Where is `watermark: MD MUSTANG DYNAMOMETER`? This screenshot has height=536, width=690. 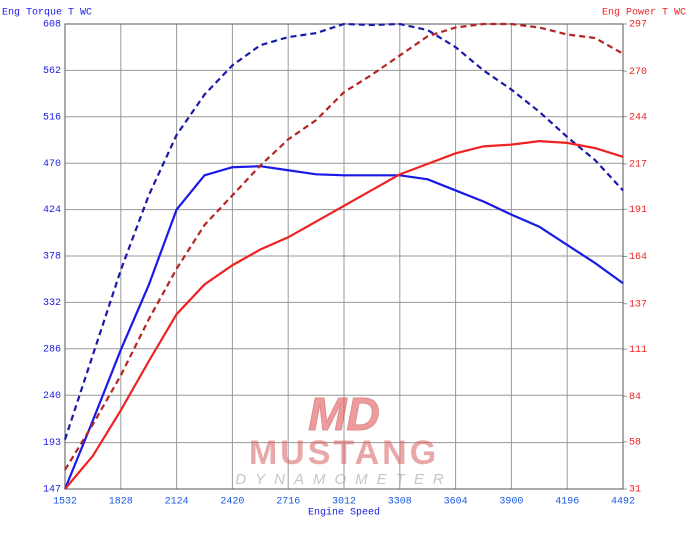
watermark: MD MUSTANG DYNAMOMETER is located at coordinates (343, 438).